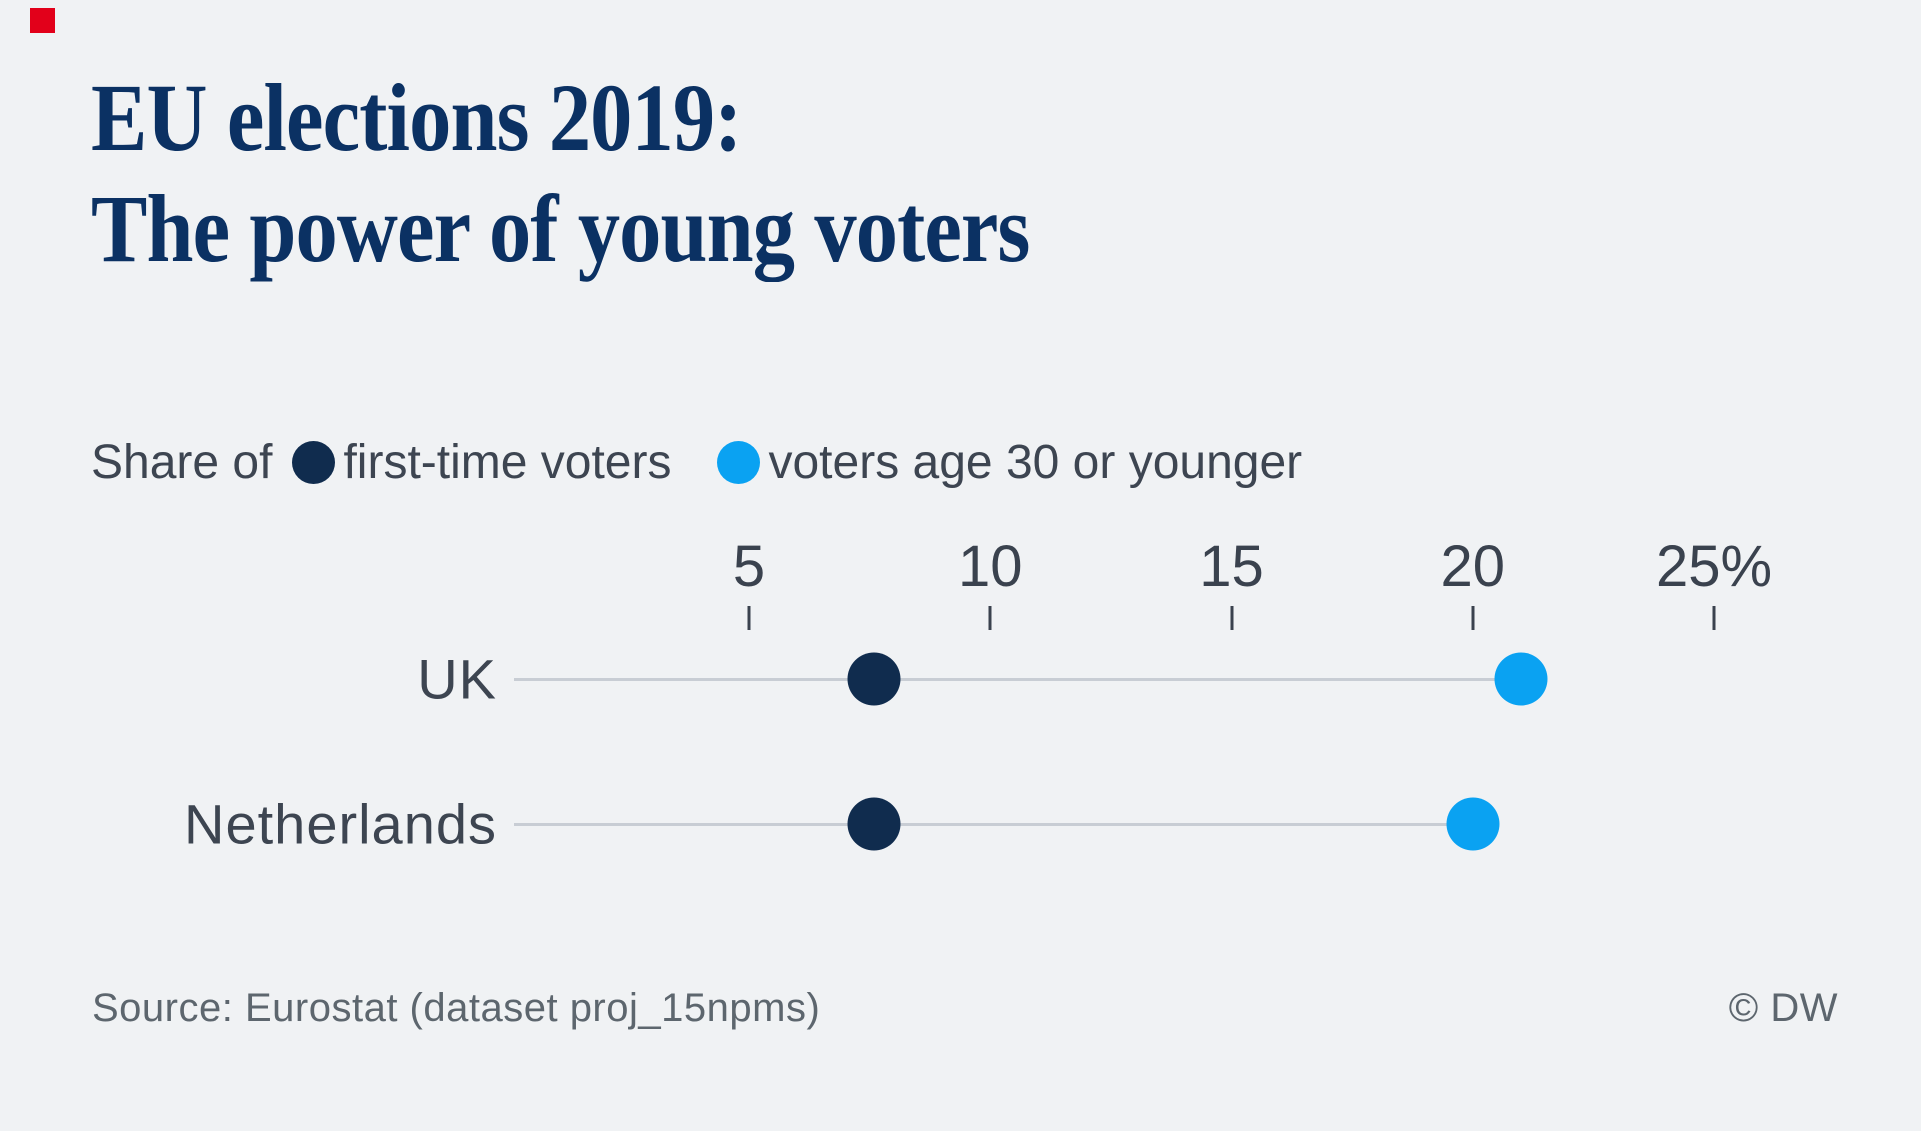 This screenshot has height=1131, width=1921. I want to click on axis-tick-label: 20, so click(1473, 566).